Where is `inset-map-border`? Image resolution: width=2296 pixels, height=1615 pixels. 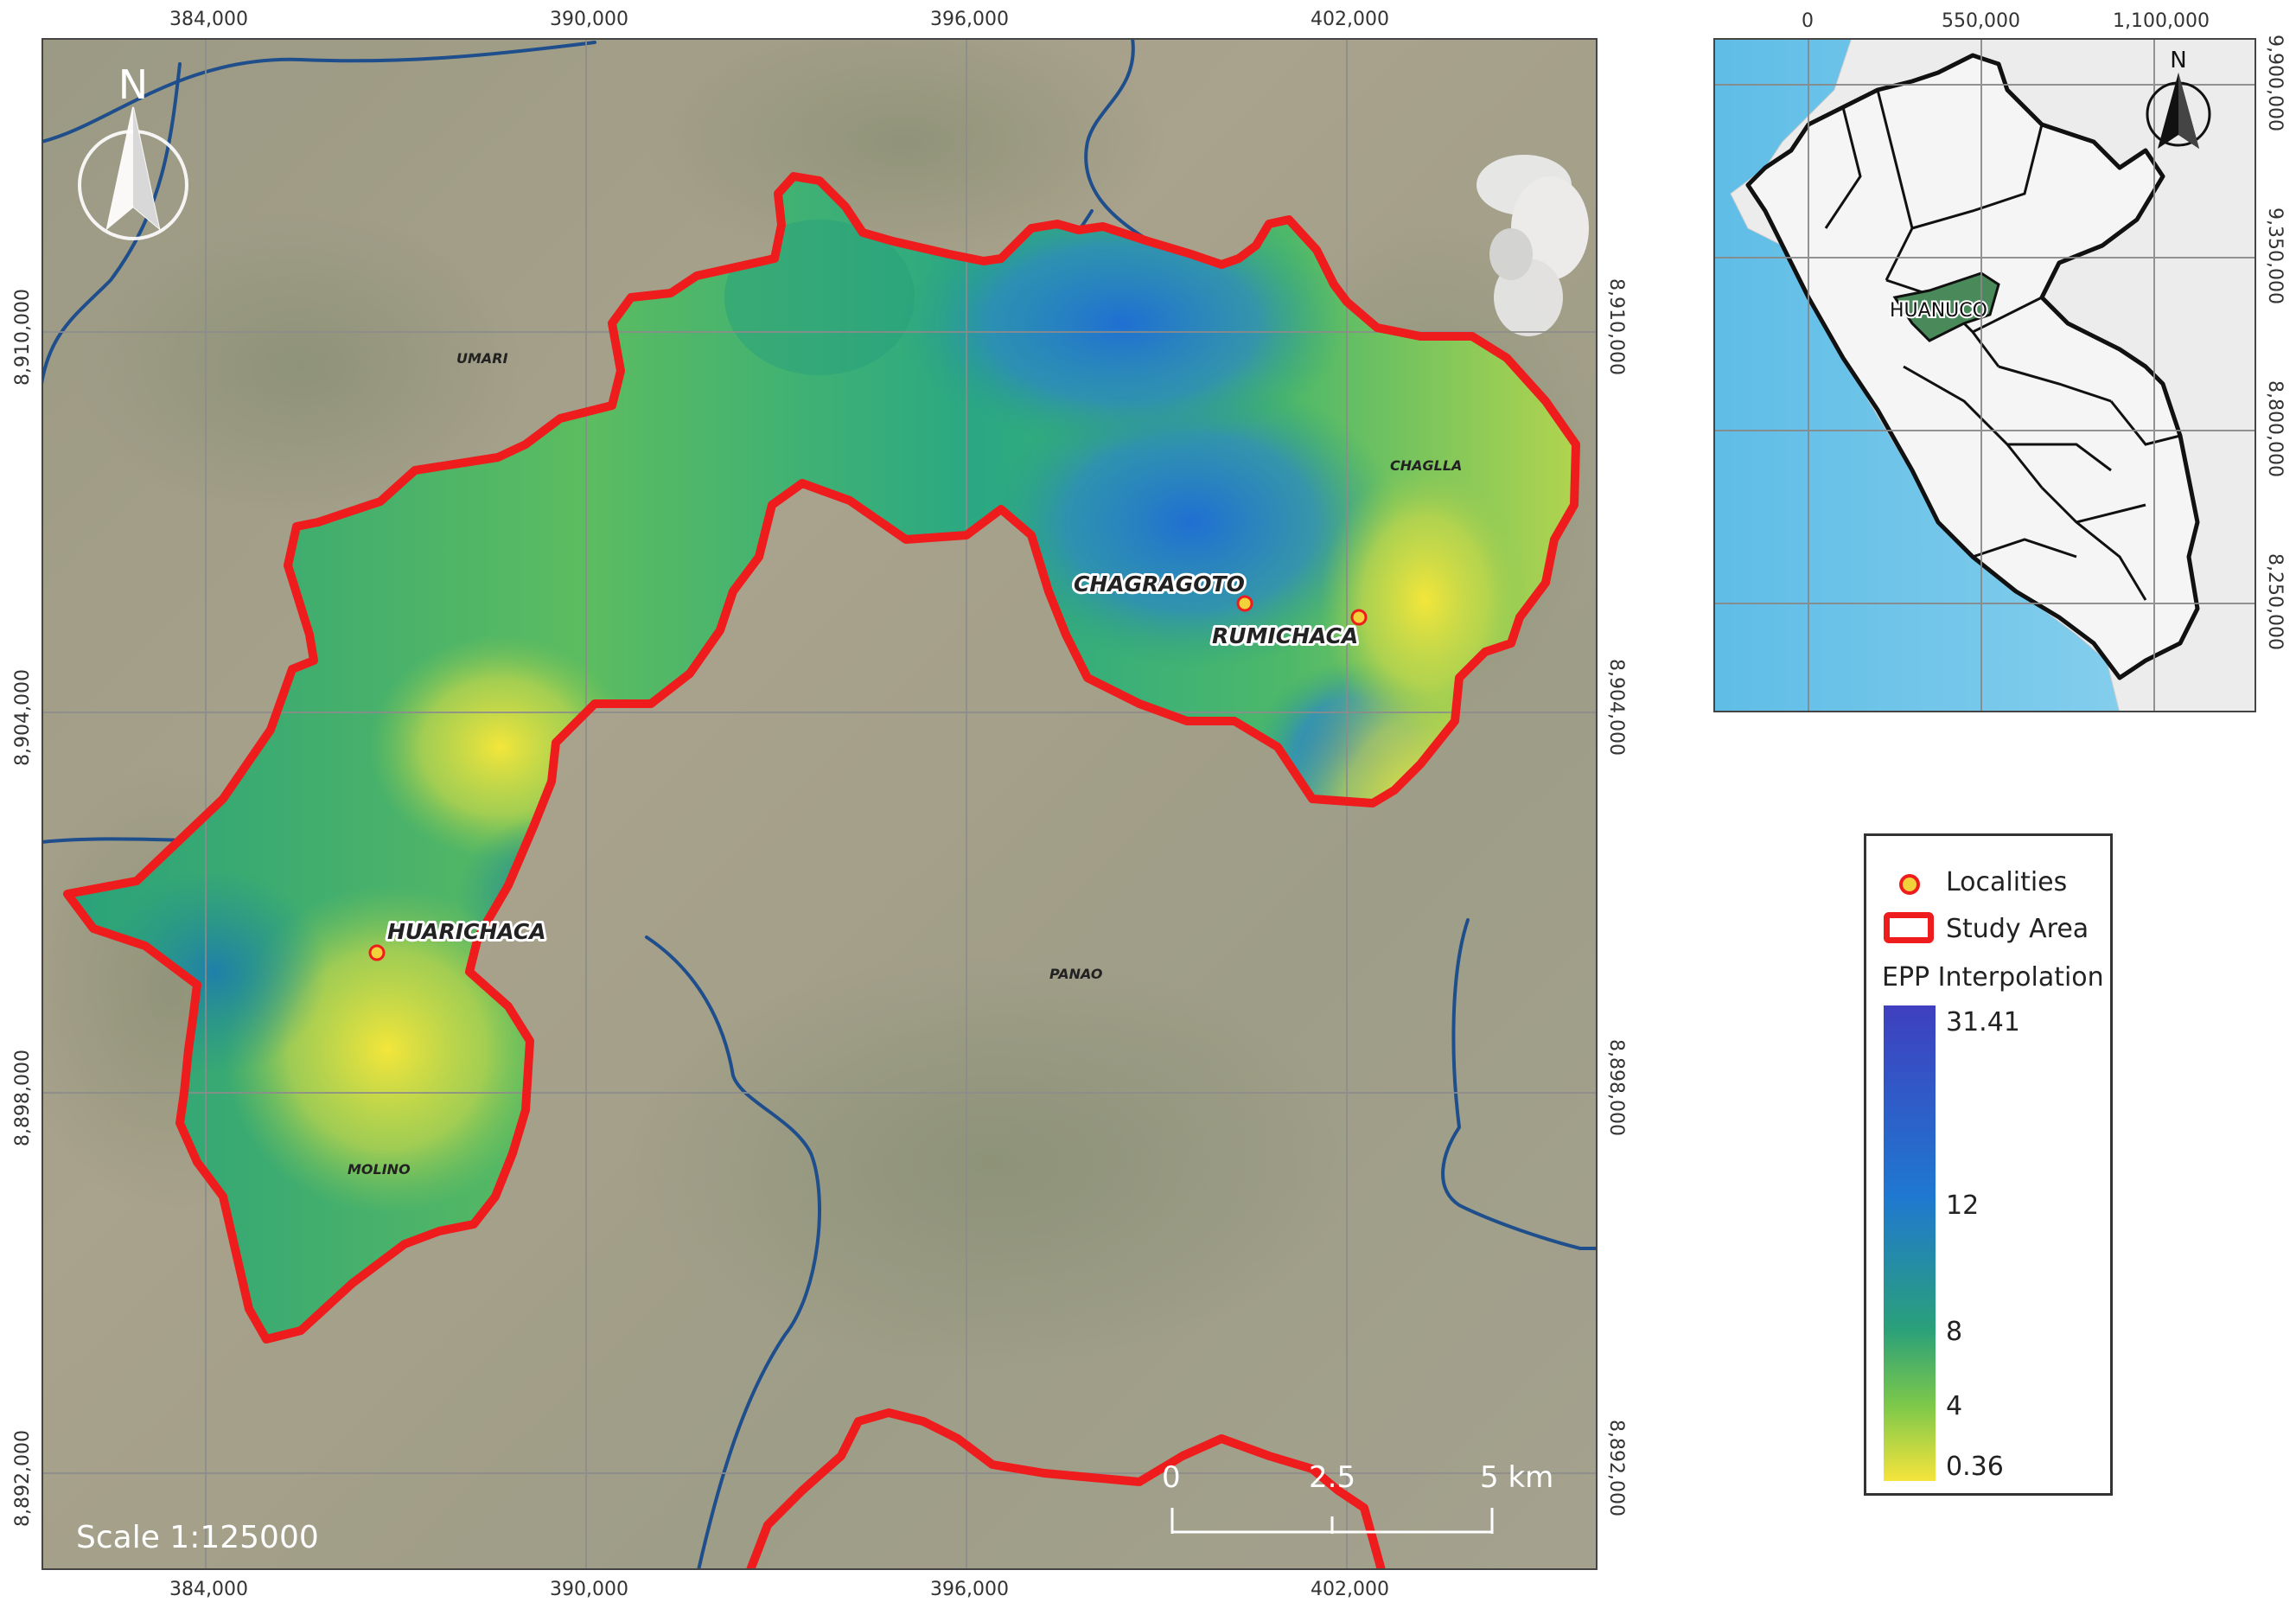 inset-map-border is located at coordinates (1985, 375).